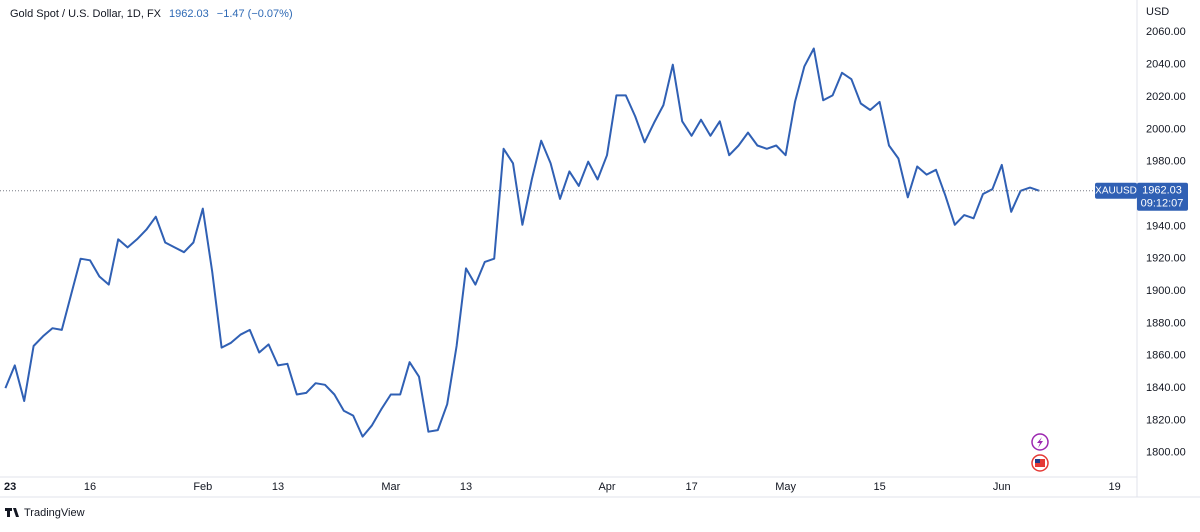 The image size is (1200, 532). Describe the element at coordinates (1166, 226) in the screenshot. I see `y-tick-label: 1940.00` at that location.